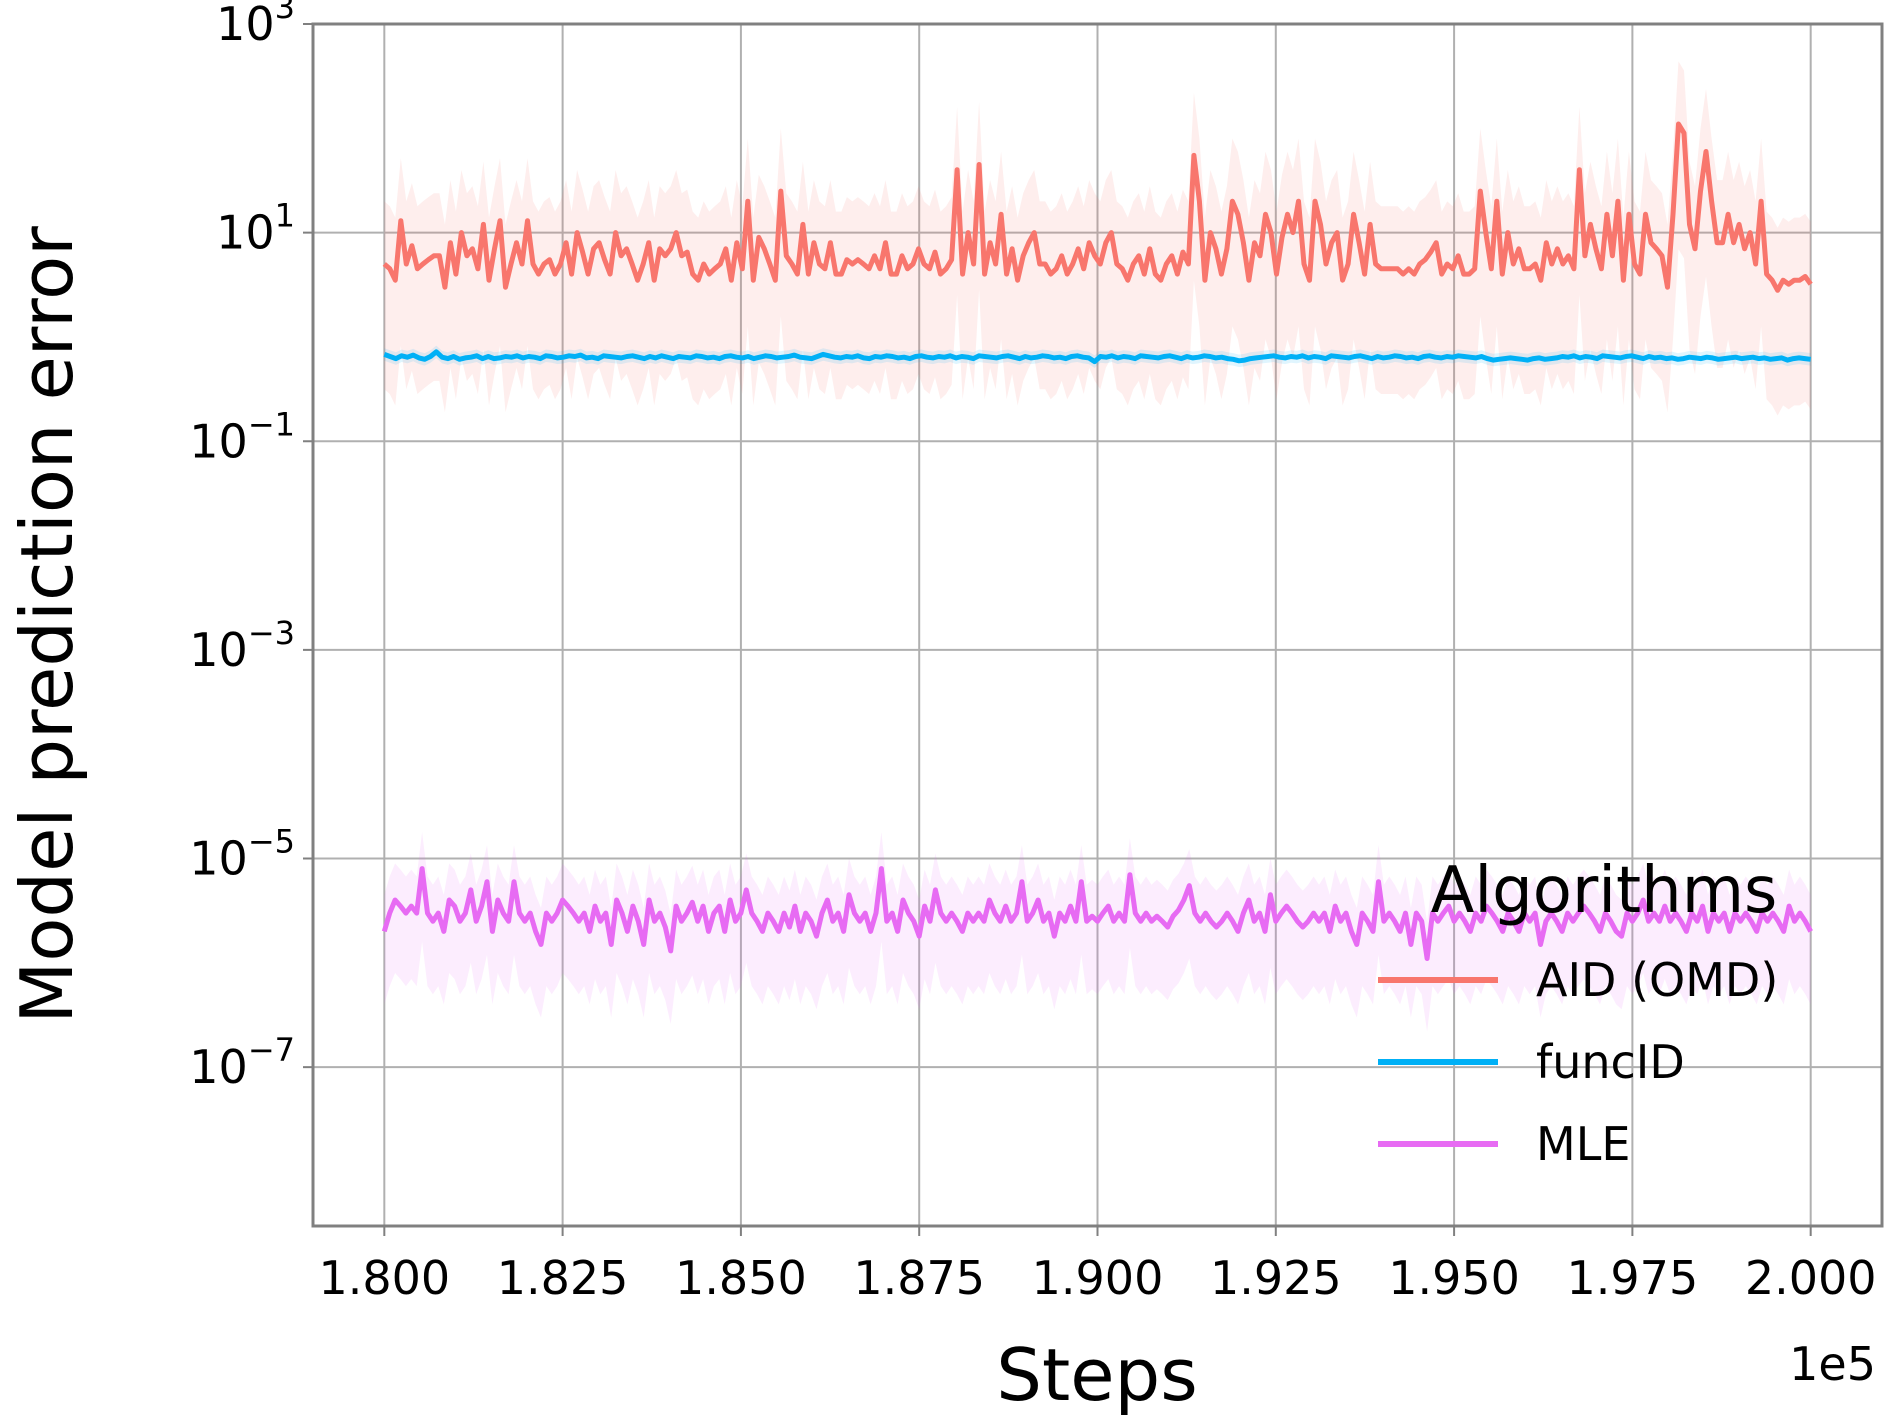  What do you see at coordinates (1098, 1278) in the screenshot?
I see `x-tick-label: 1.900` at bounding box center [1098, 1278].